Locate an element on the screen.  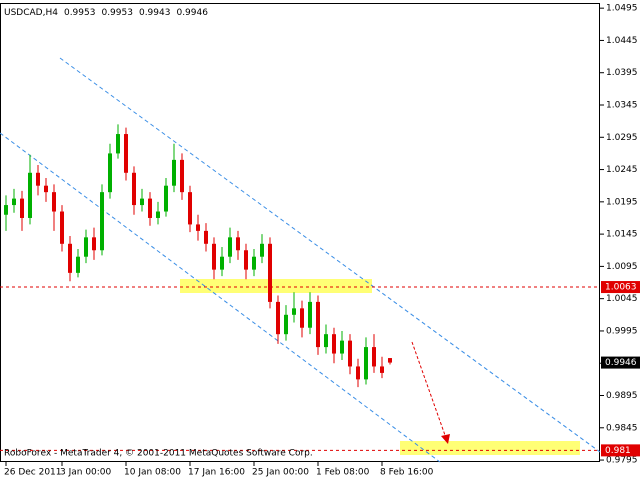
level-label: 1.0063 is located at coordinates (621, 288).